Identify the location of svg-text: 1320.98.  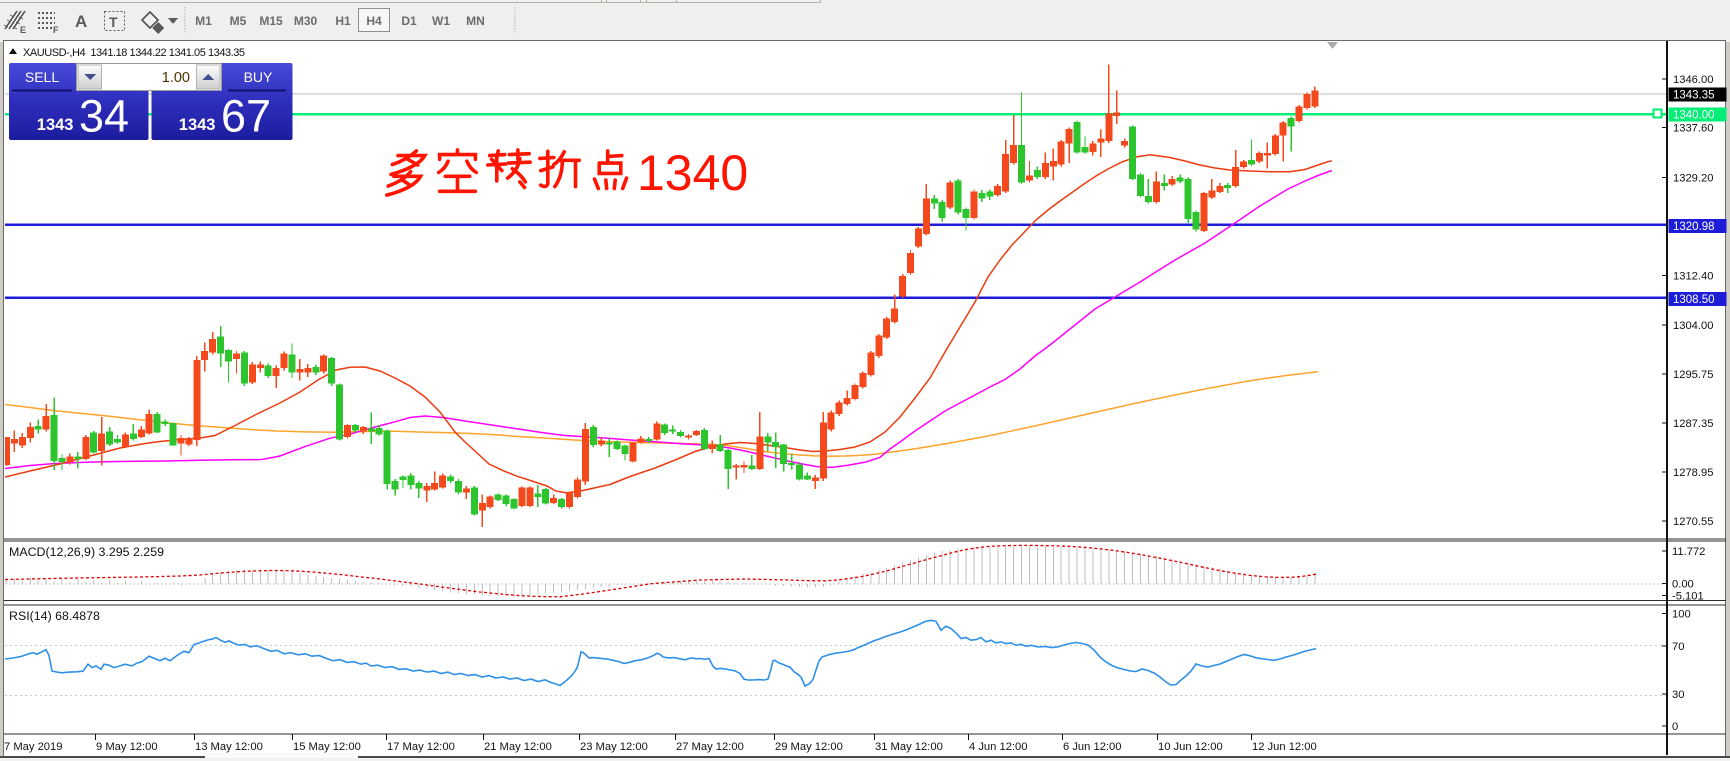
(1694, 227).